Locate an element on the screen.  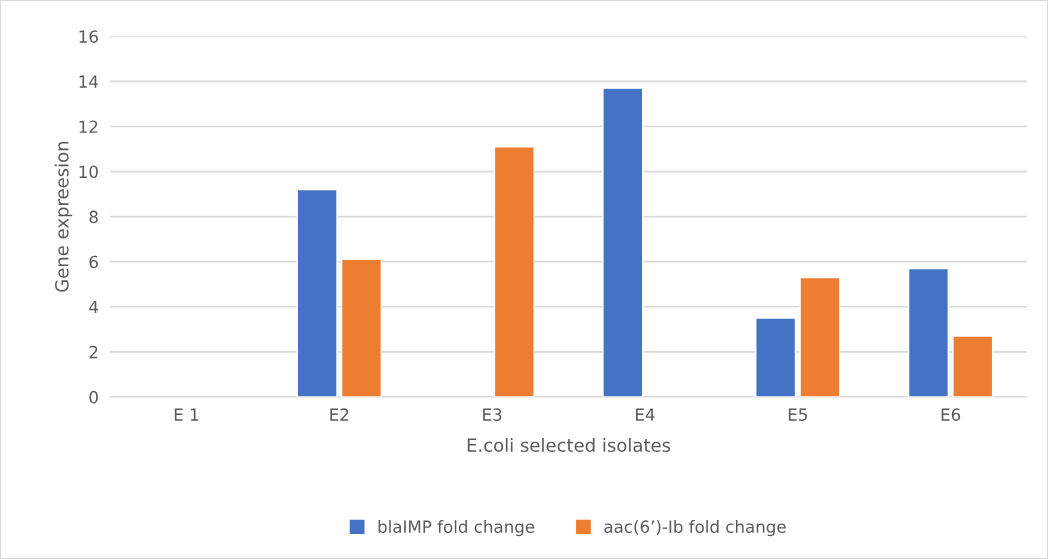
y-tick-label: 0 is located at coordinates (93, 397).